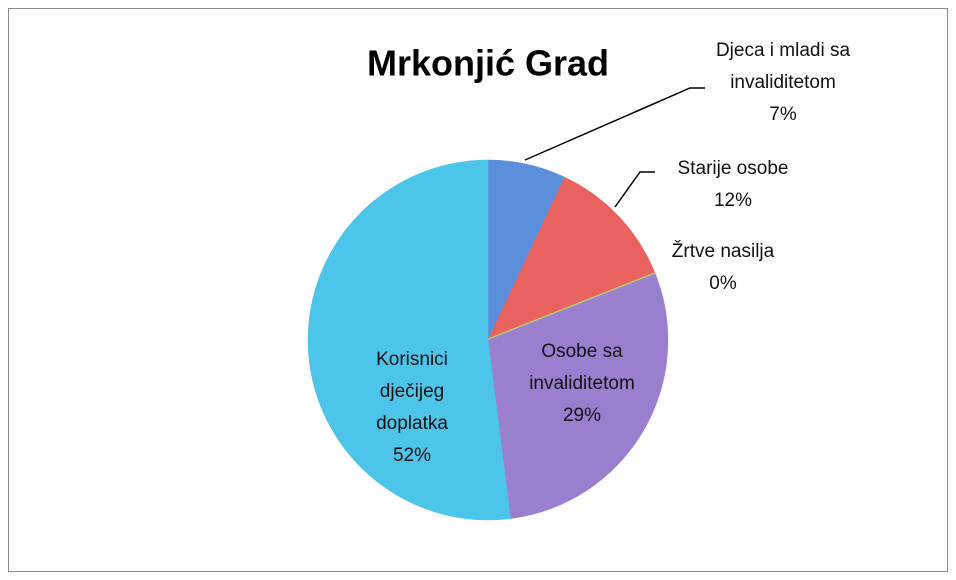 Image resolution: width=956 pixels, height=580 pixels. What do you see at coordinates (723, 283) in the screenshot?
I see `value-label: 0%` at bounding box center [723, 283].